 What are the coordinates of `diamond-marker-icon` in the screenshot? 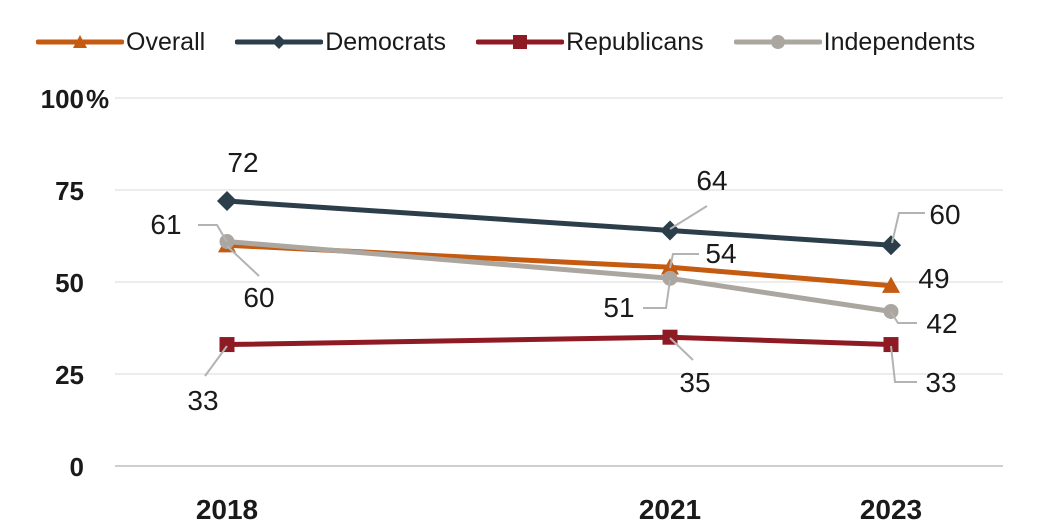 It's located at (279, 42).